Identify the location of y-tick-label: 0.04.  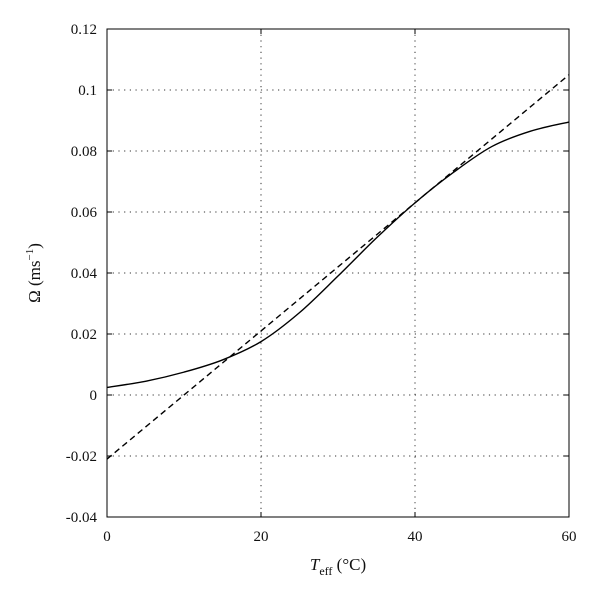
(84, 274).